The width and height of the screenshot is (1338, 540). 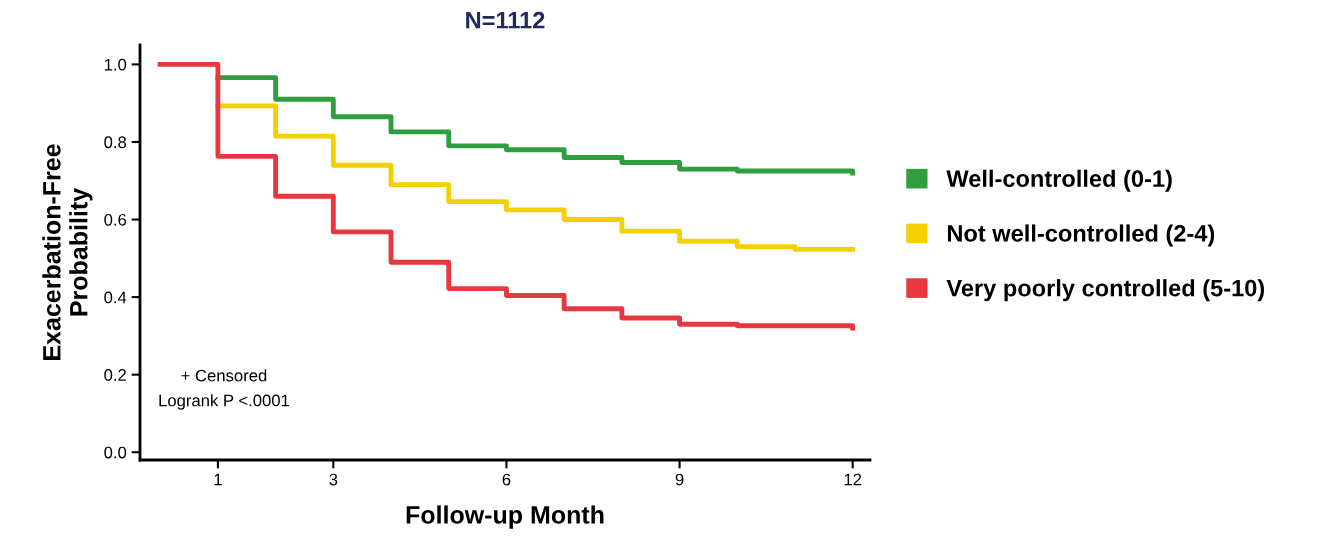 What do you see at coordinates (505, 517) in the screenshot?
I see `x-axis-title: Follow-up Month` at bounding box center [505, 517].